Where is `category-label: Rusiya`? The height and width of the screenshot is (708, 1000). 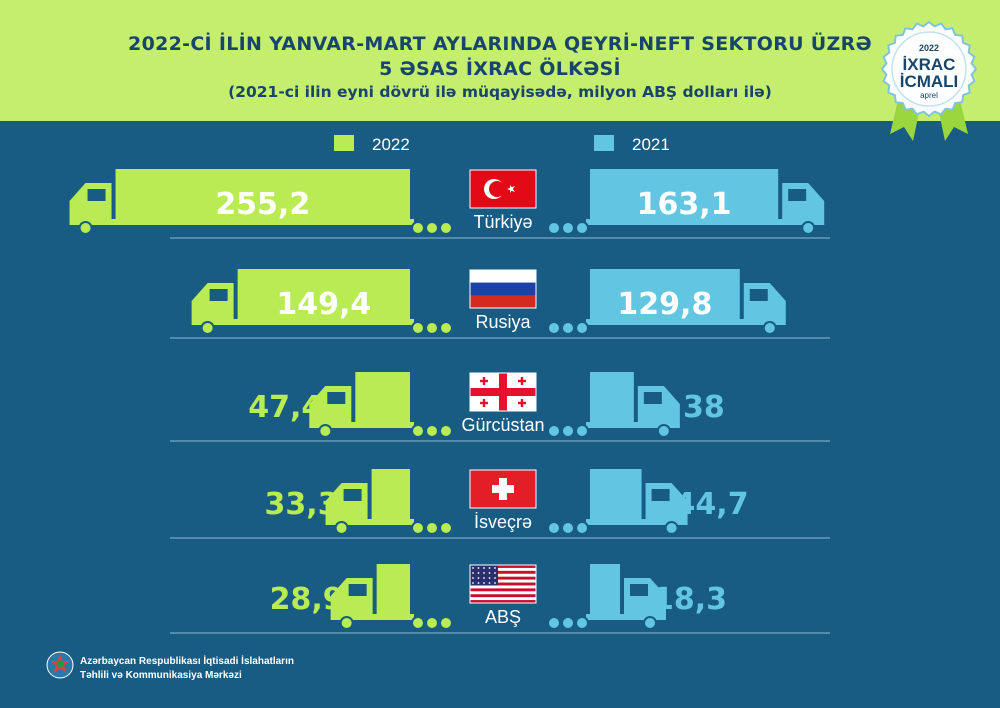
category-label: Rusiya is located at coordinates (503, 322).